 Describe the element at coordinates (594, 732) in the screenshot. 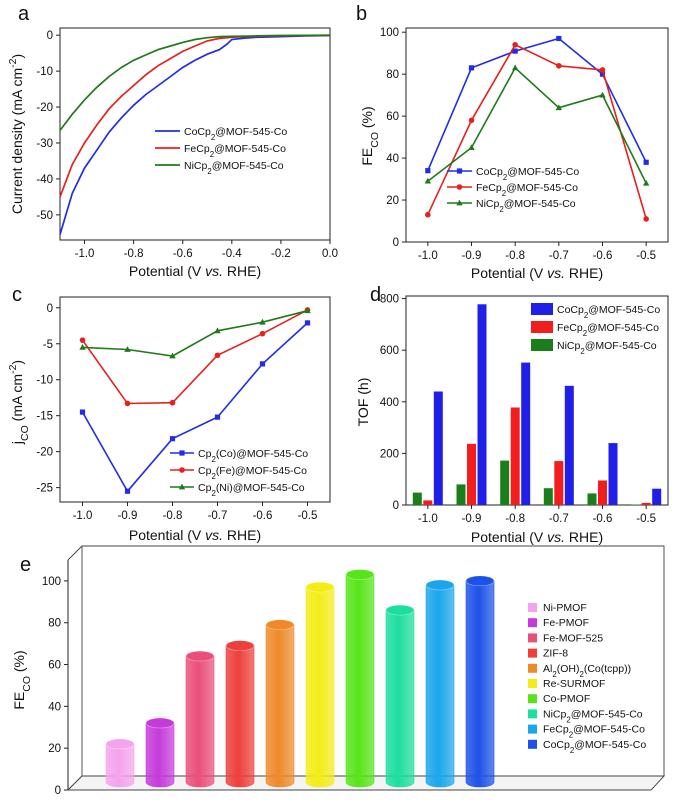

I see `panel-e-legend-label: FeCp2@MOF-545-Co` at that location.